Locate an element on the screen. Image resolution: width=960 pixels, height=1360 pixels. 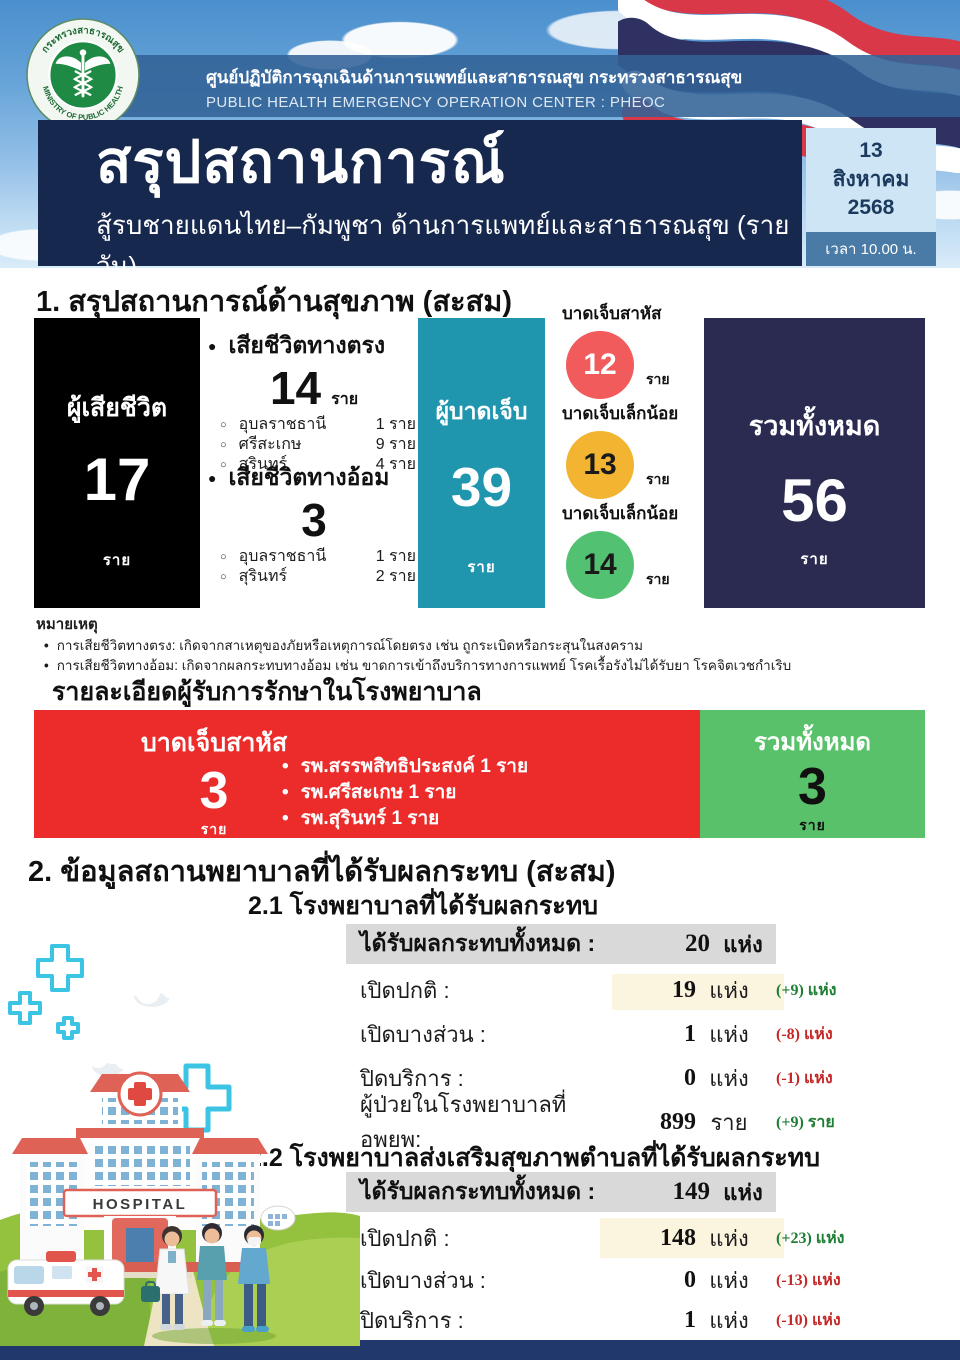
treated-total-unit: ราย is located at coordinates (812, 825).